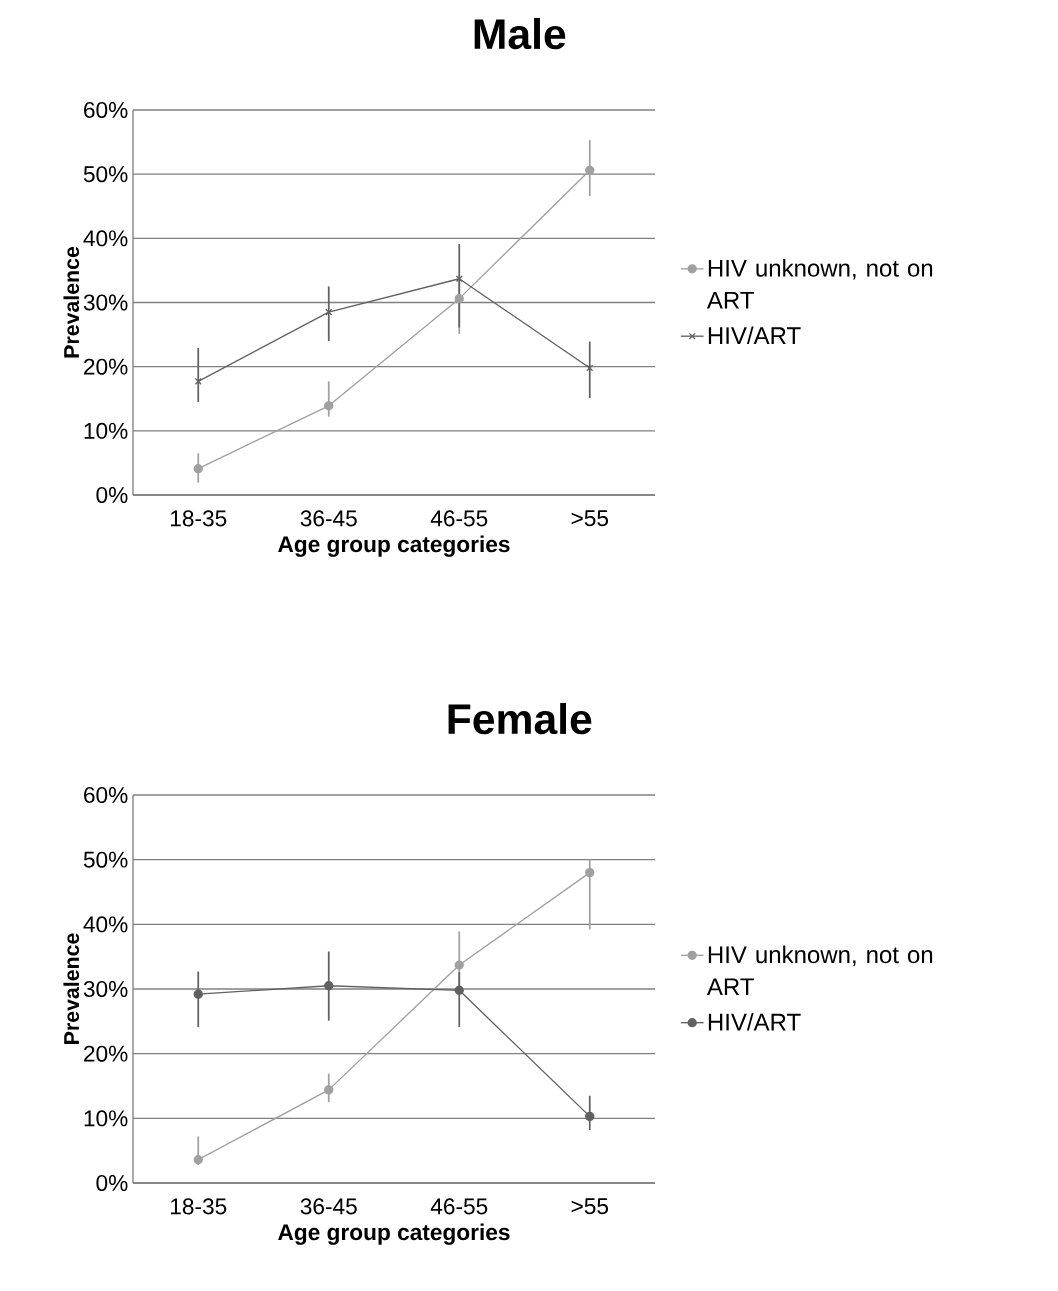  I want to click on chart-title: Female, so click(520, 718).